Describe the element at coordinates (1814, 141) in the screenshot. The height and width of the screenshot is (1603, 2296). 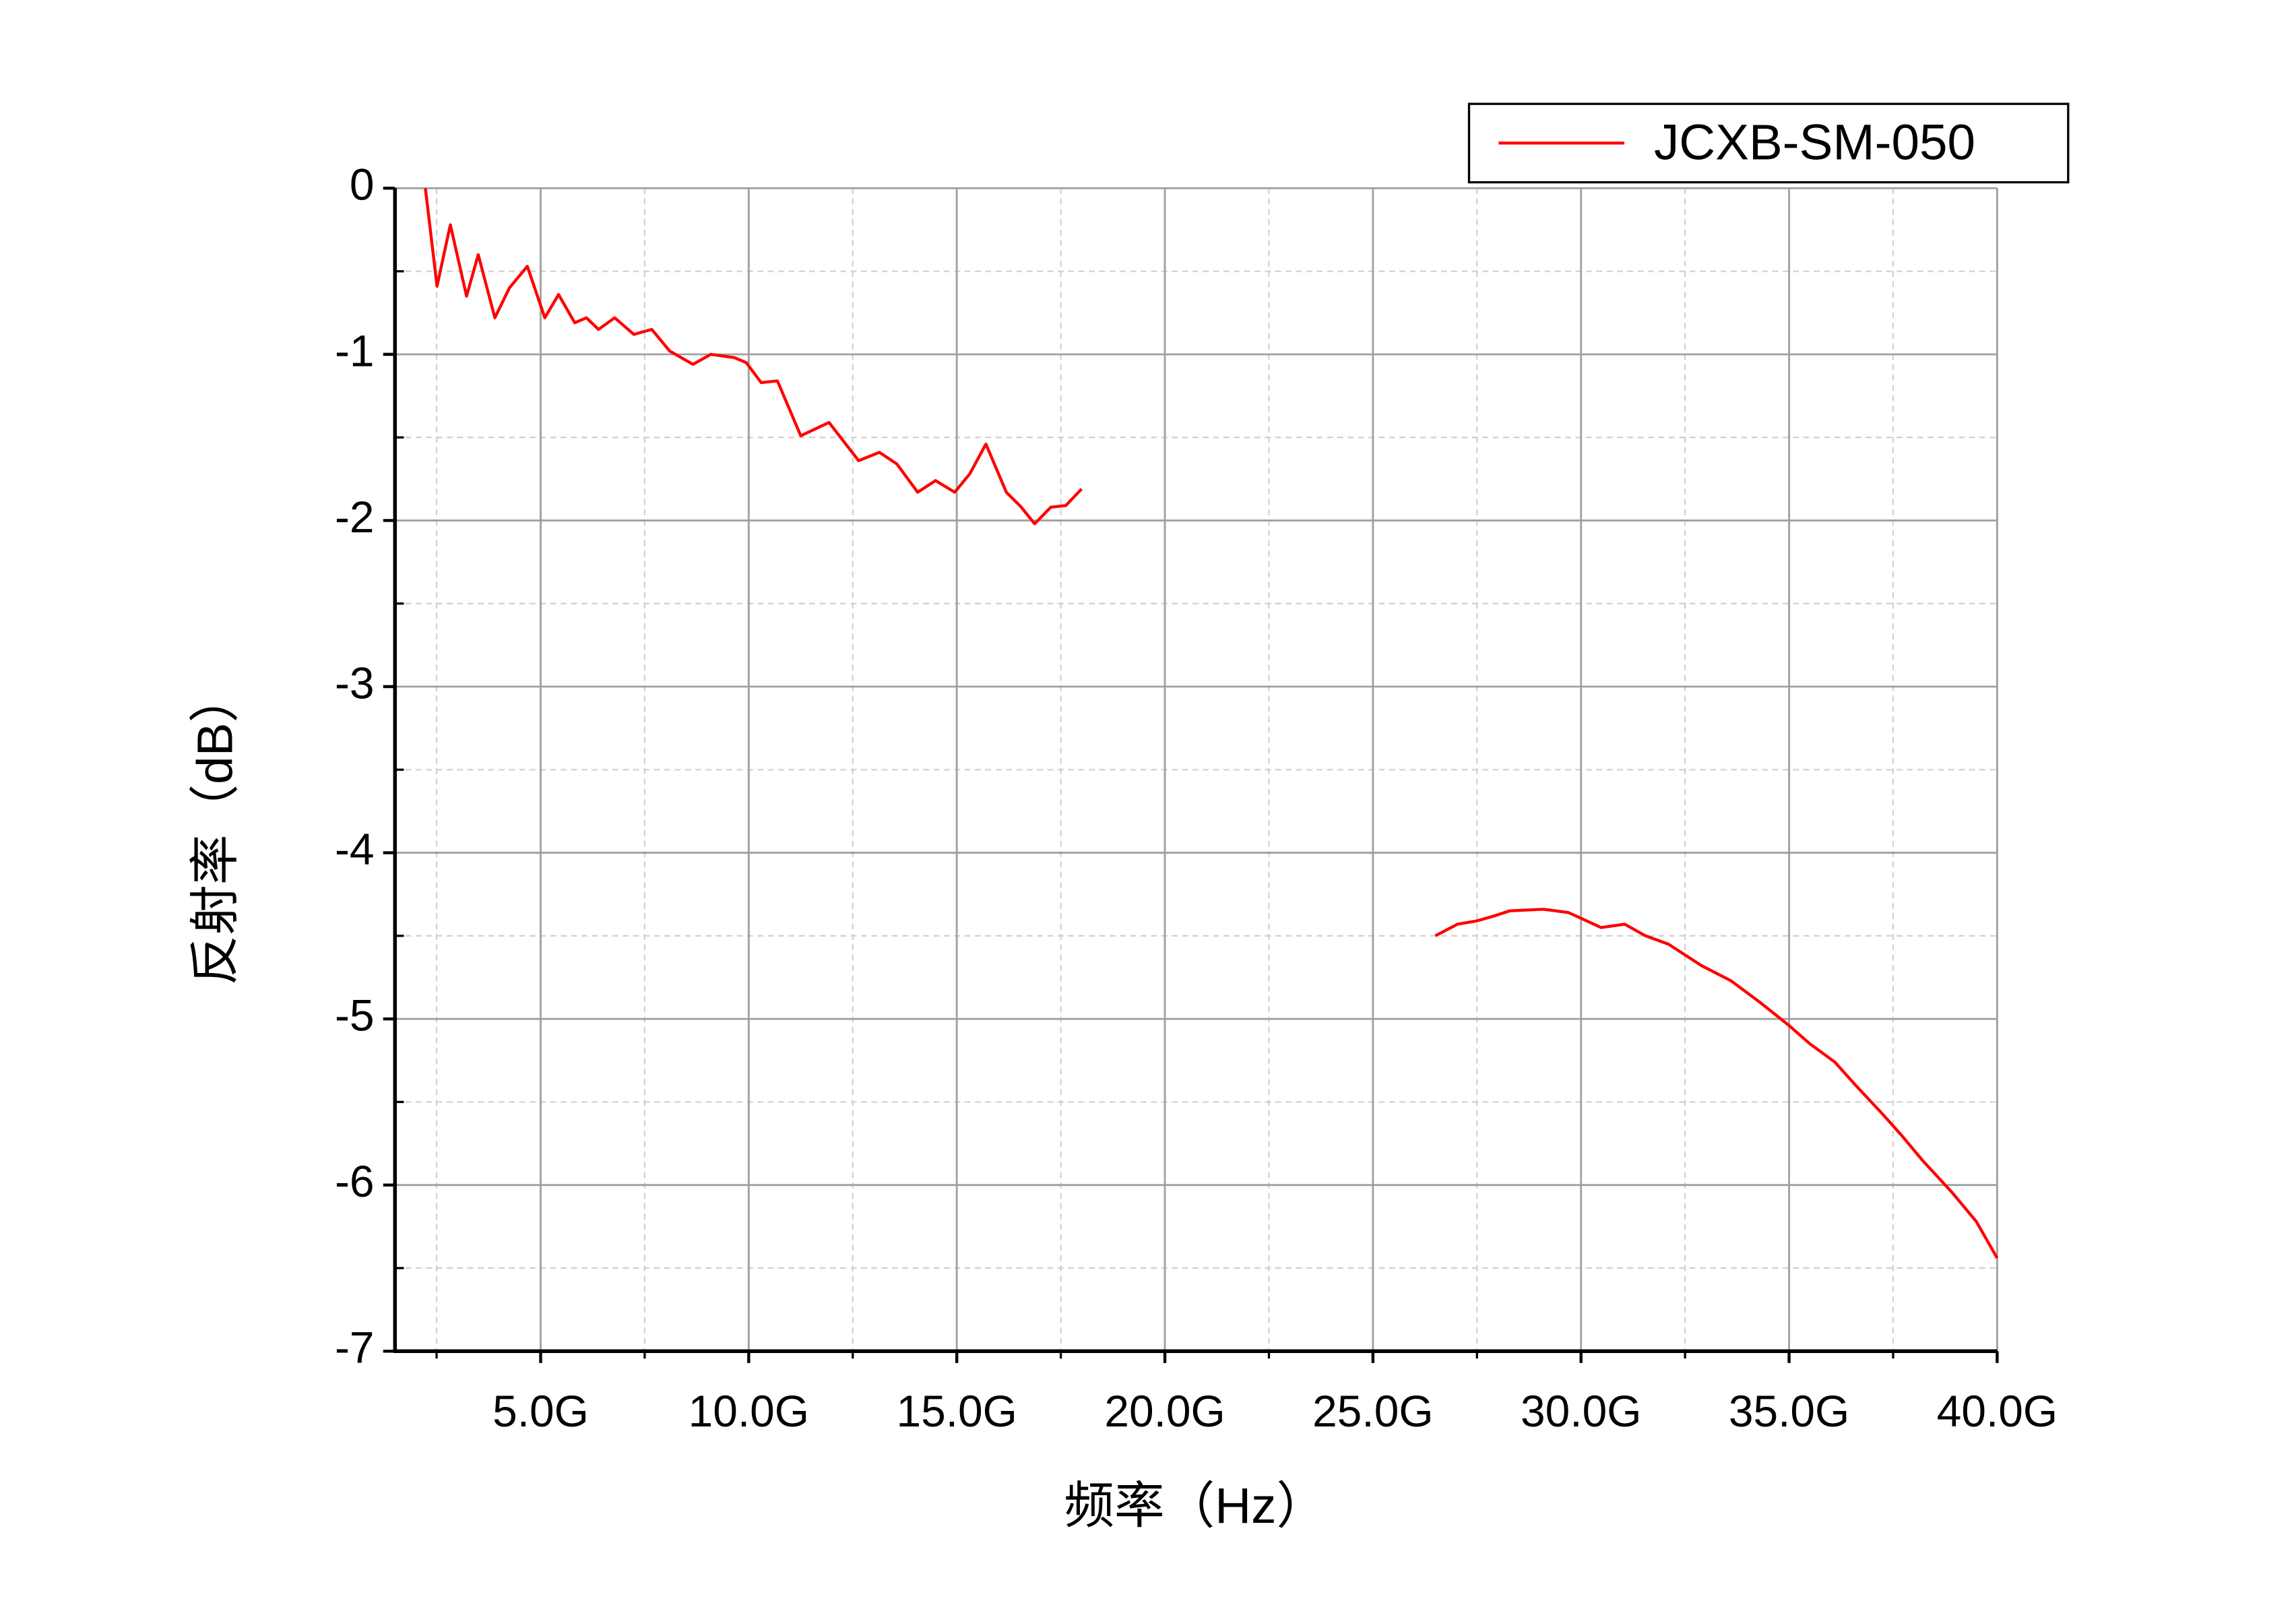
I see `legend-label: JCXB-SM-050` at that location.